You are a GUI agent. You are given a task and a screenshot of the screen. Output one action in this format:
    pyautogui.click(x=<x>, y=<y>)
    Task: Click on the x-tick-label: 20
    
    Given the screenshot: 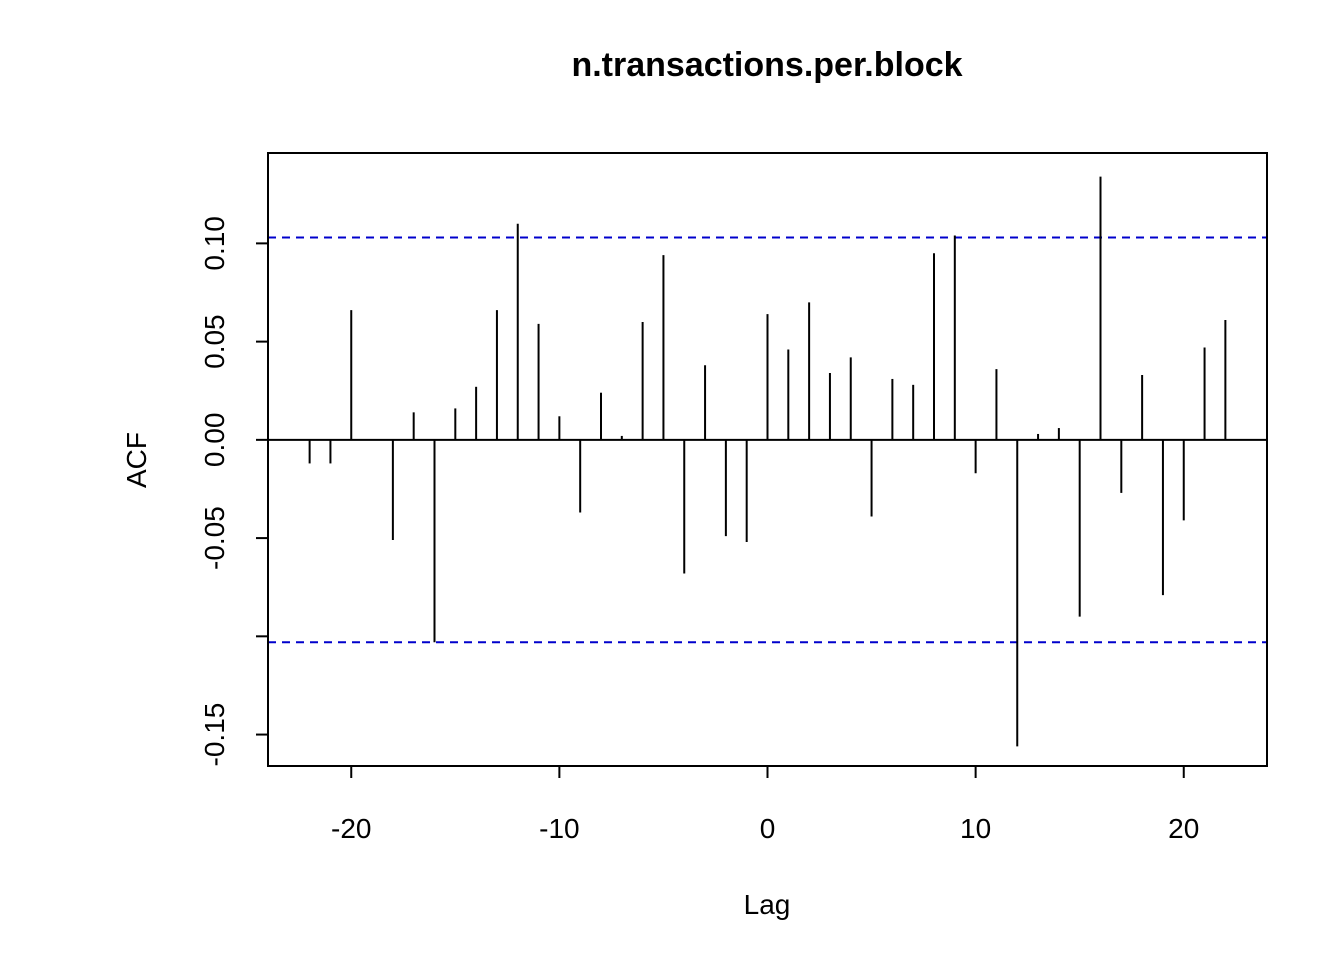 What is the action you would take?
    pyautogui.click(x=1183, y=828)
    